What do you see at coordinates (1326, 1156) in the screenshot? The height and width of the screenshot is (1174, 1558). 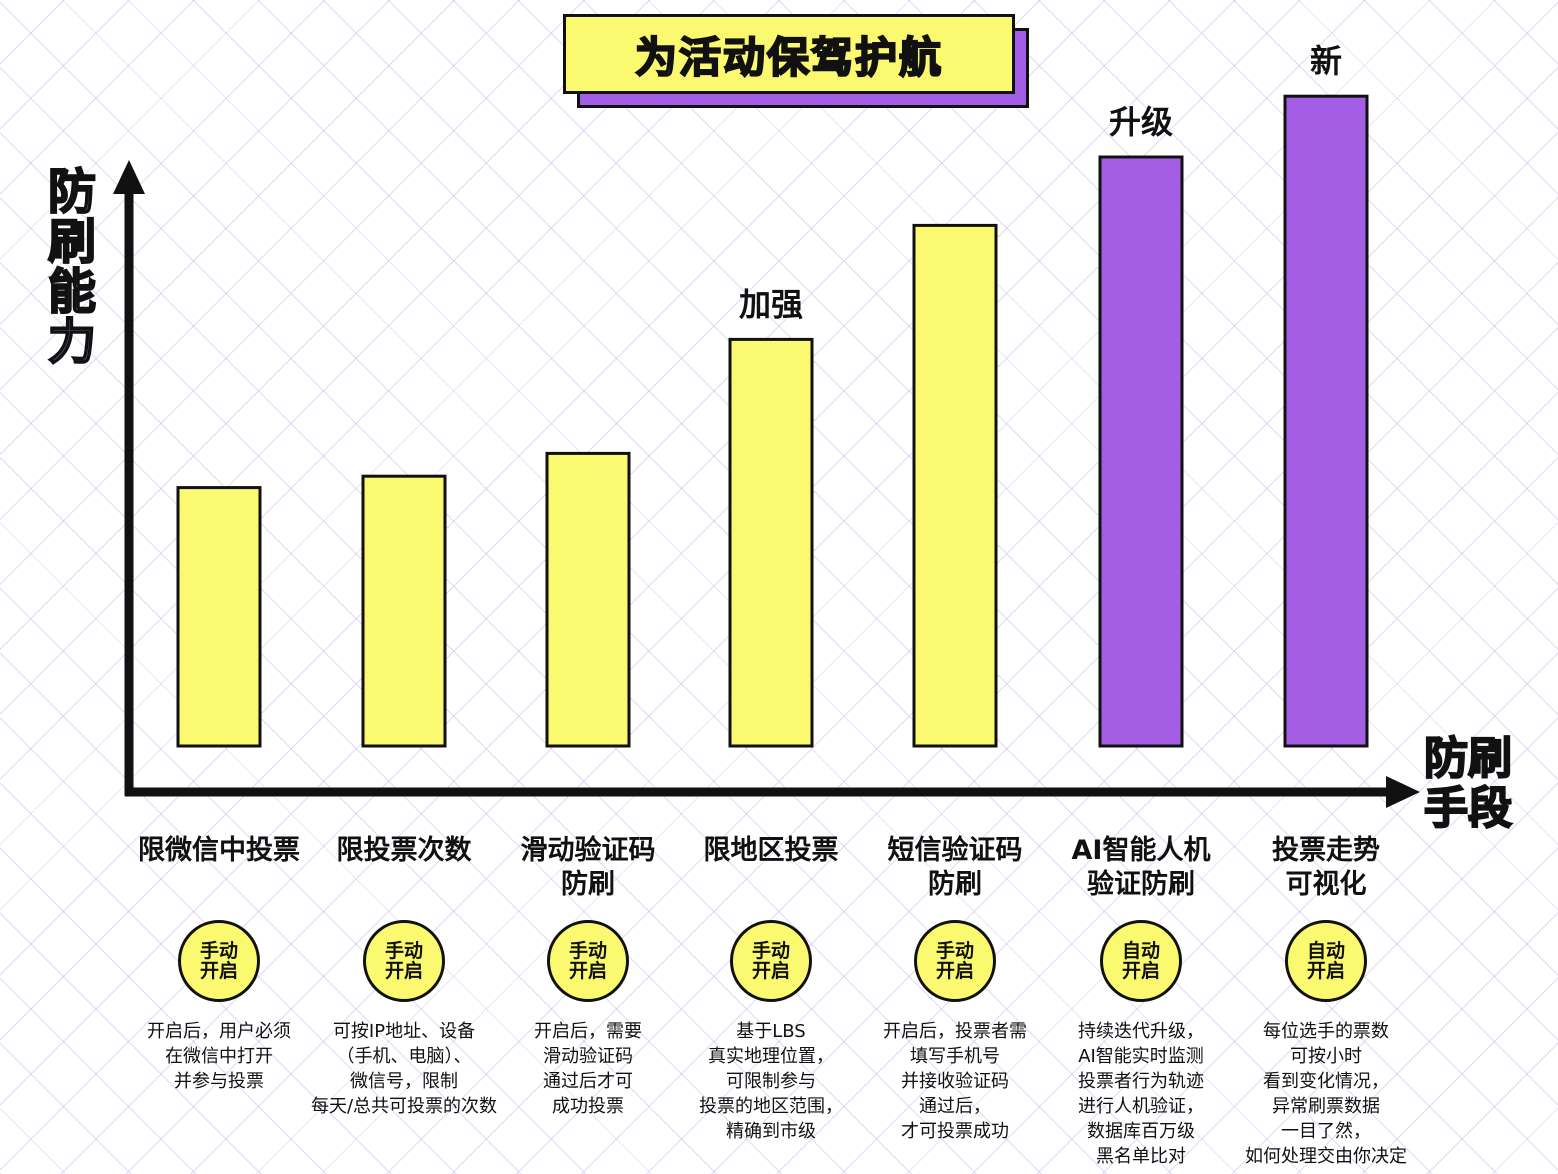 I see `description-line: 如何处理交由你决定` at bounding box center [1326, 1156].